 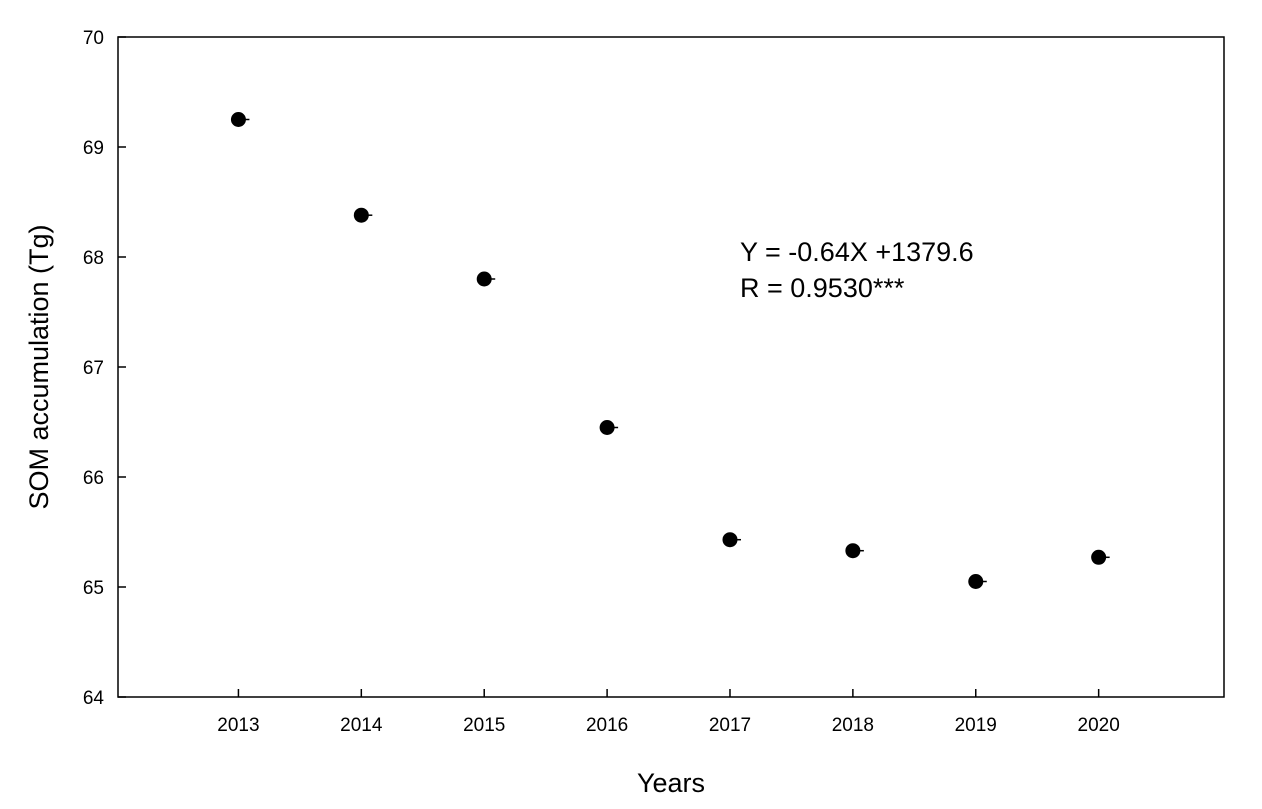 I want to click on x-axis-label: Years, so click(x=671, y=783).